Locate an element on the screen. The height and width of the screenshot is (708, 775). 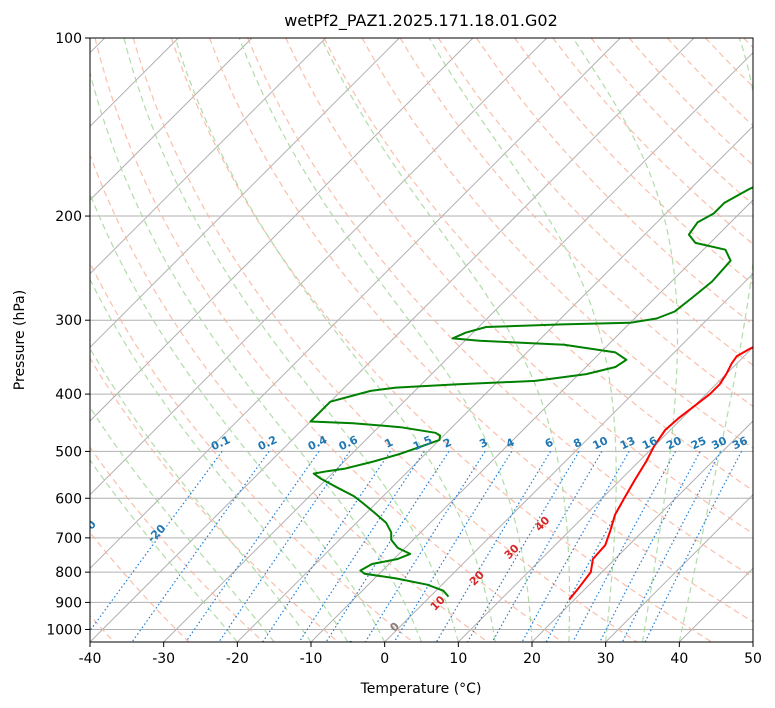
y-axis-ticks: 100 200 300 400 500 600 700 800 900 1000 is located at coordinates (68, 334).